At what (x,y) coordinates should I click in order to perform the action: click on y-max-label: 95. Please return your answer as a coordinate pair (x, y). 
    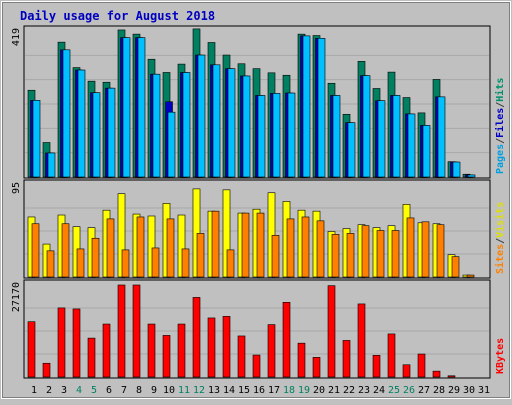
    Looking at the image, I should click on (16, 188).